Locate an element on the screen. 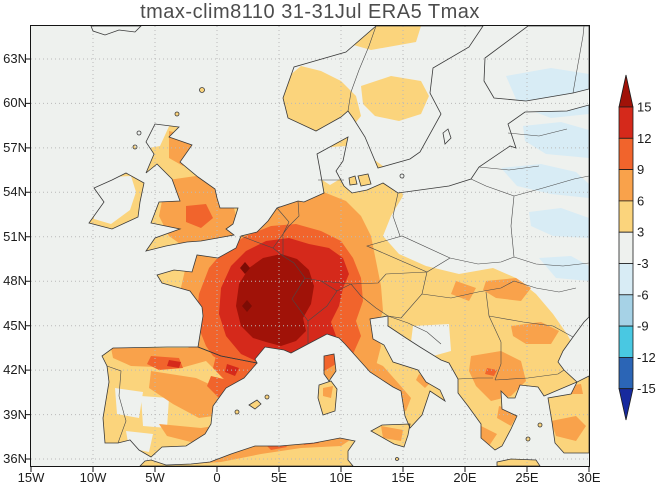 This screenshot has height=492, width=660. lat-tick-label: 60N is located at coordinates (15, 102).